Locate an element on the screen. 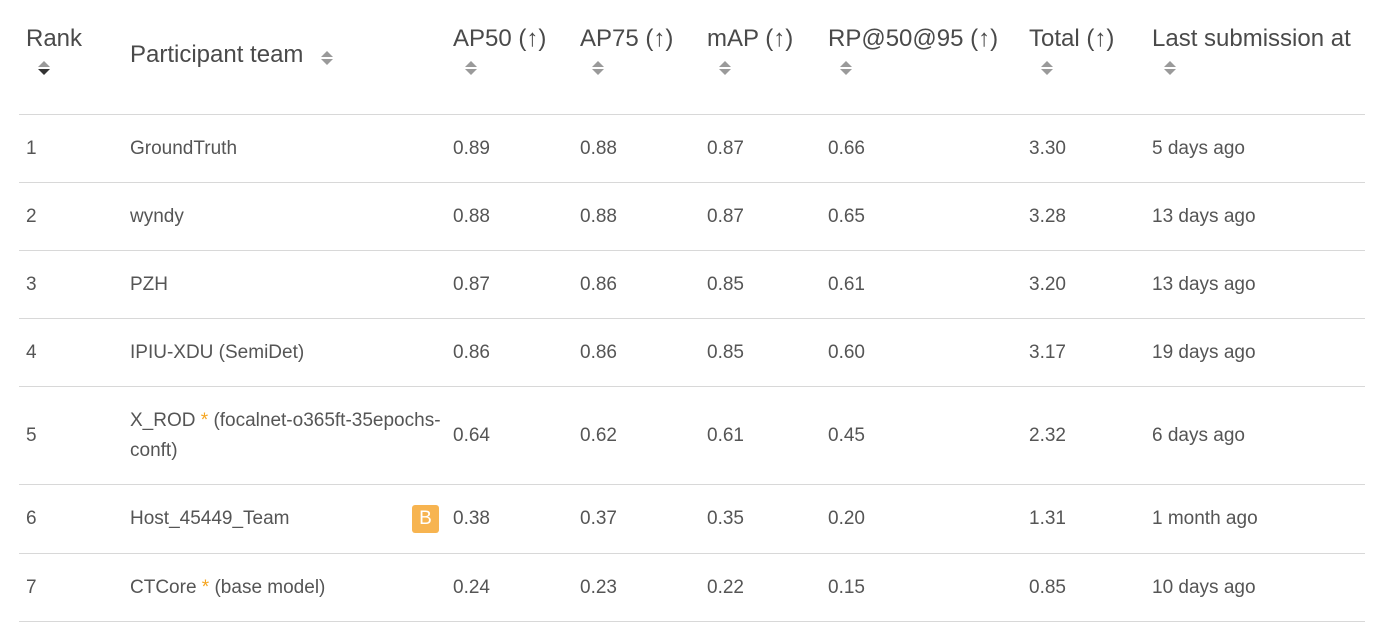  baseline-badge: B is located at coordinates (425, 519).